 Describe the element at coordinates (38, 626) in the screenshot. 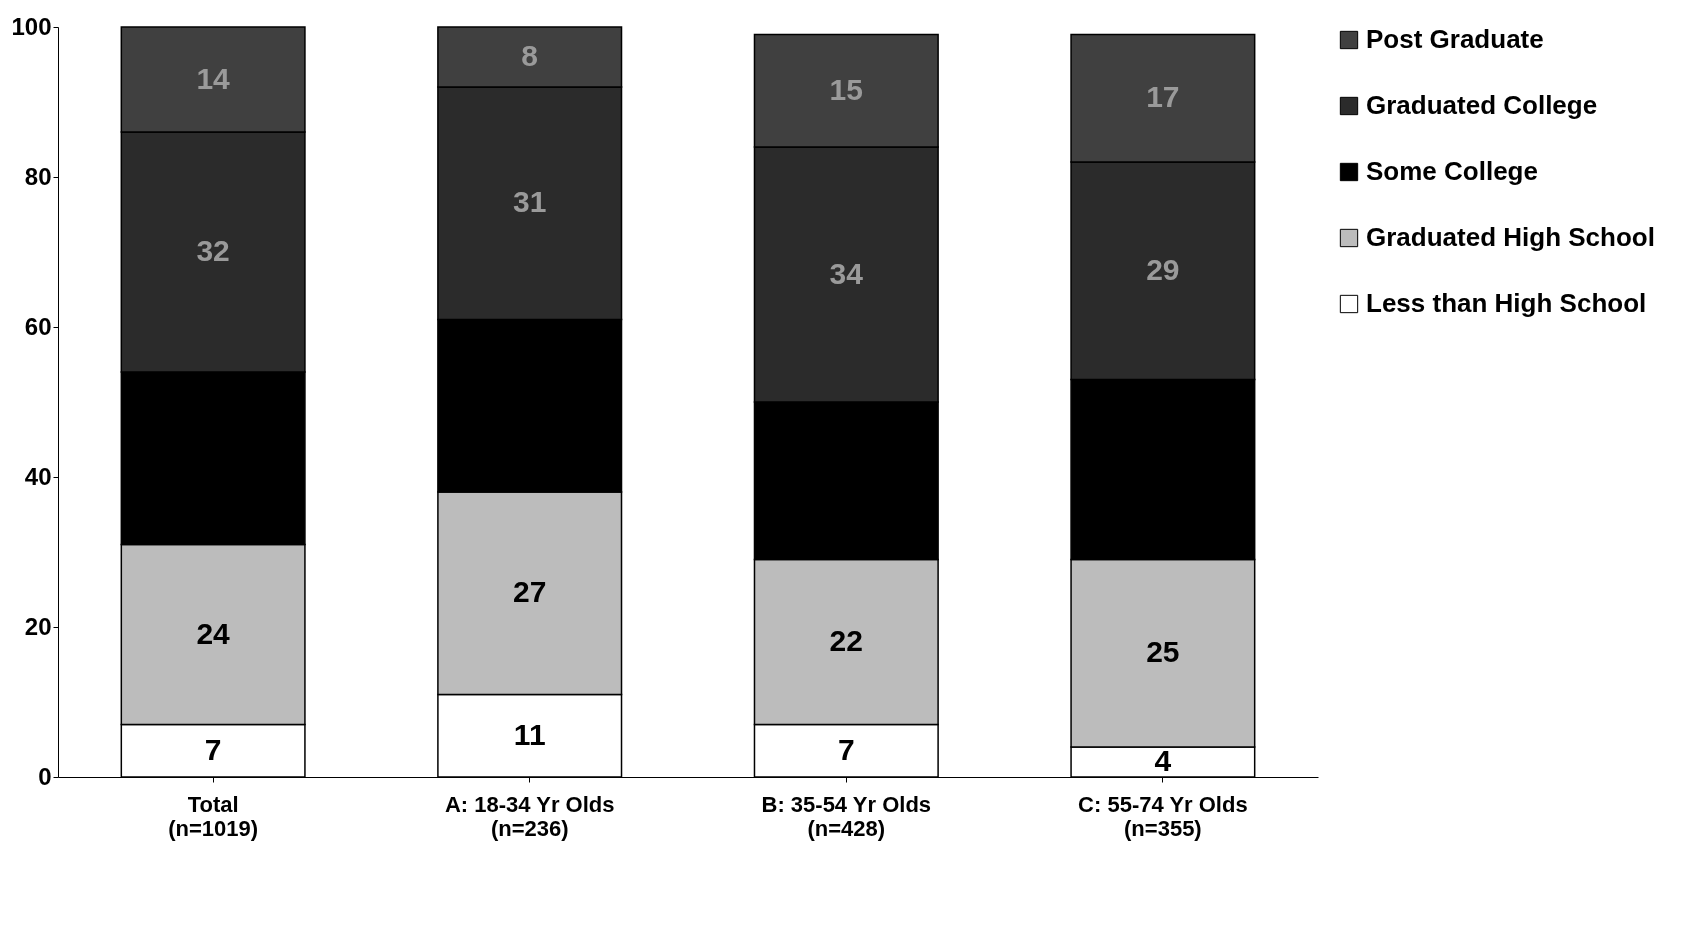

I see `y-tick-label: 20` at that location.